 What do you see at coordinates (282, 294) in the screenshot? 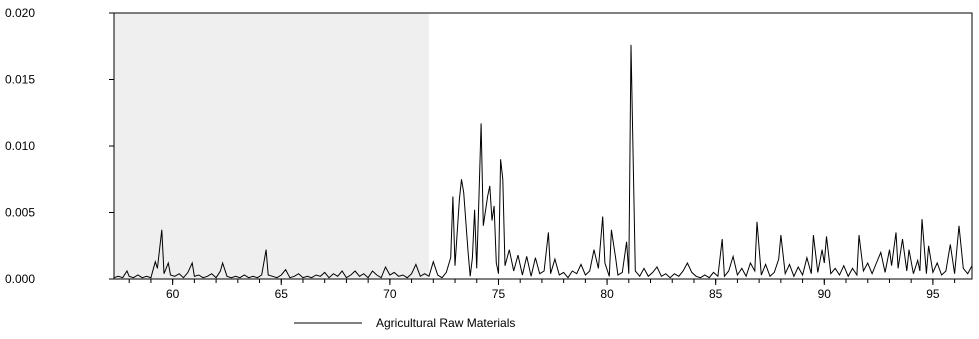
I see `x-tick-label: 65` at bounding box center [282, 294].